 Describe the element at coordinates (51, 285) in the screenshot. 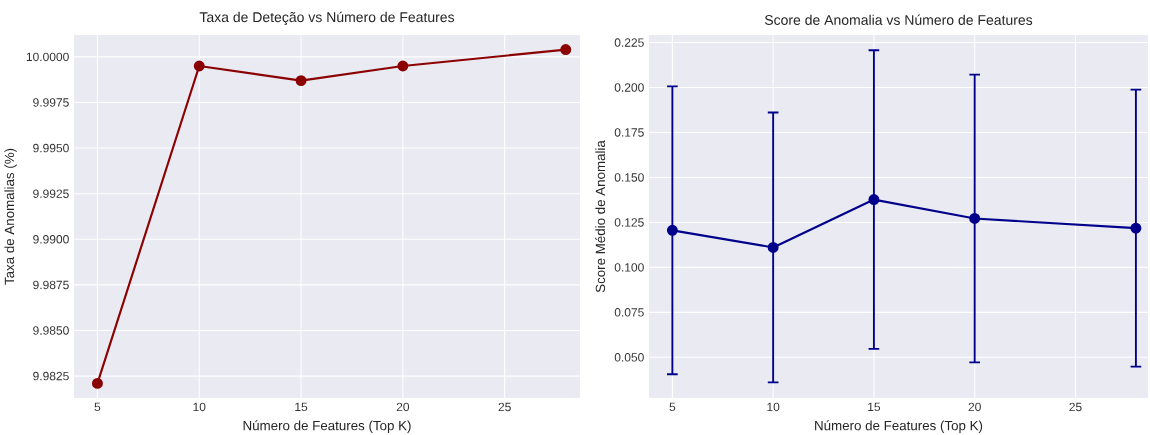

I see `y-tick-label: 9.9875` at that location.